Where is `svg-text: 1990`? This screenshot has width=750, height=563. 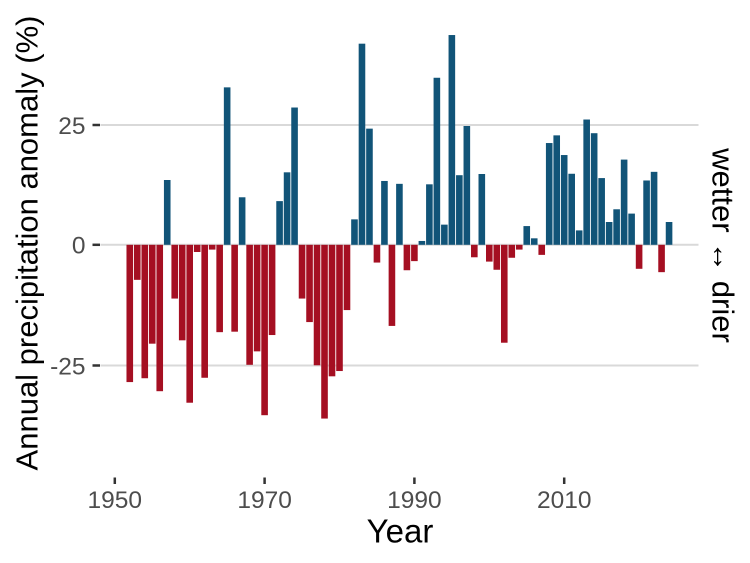 svg-text: 1990 is located at coordinates (414, 500).